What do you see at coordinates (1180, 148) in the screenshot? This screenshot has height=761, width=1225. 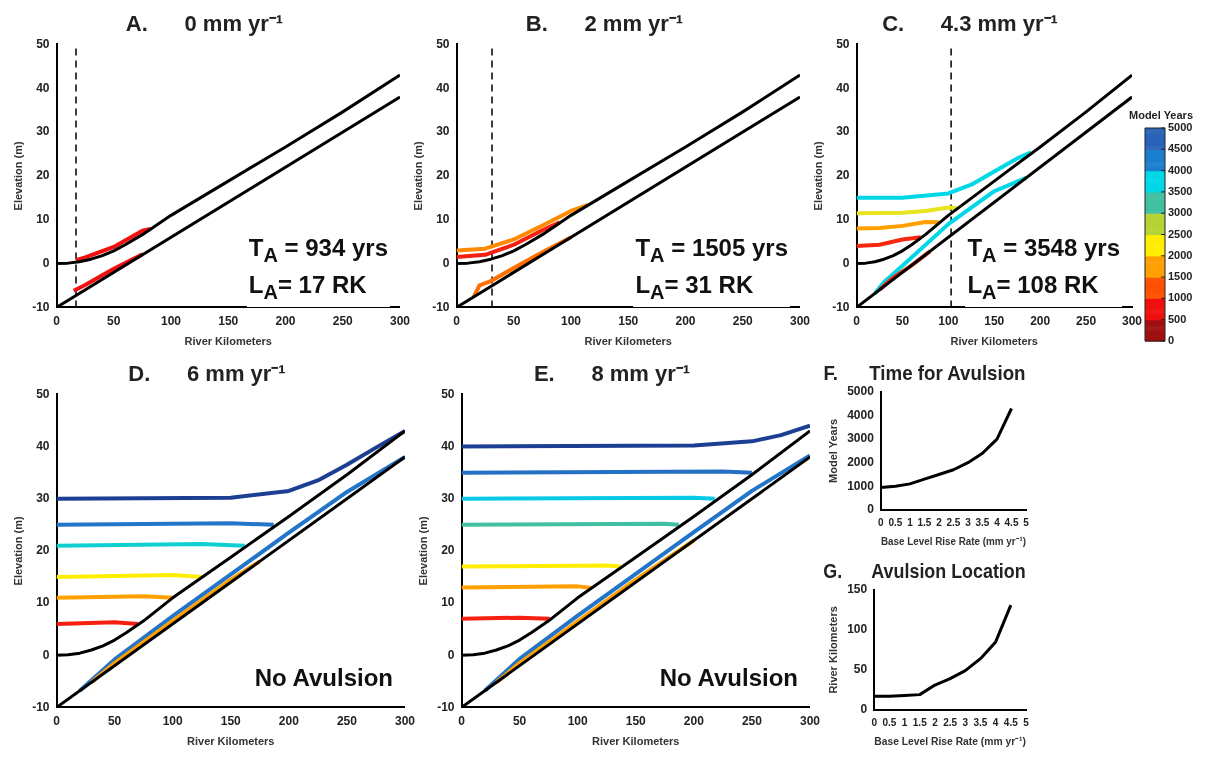 I see `color-bar-label: 4500` at bounding box center [1180, 148].